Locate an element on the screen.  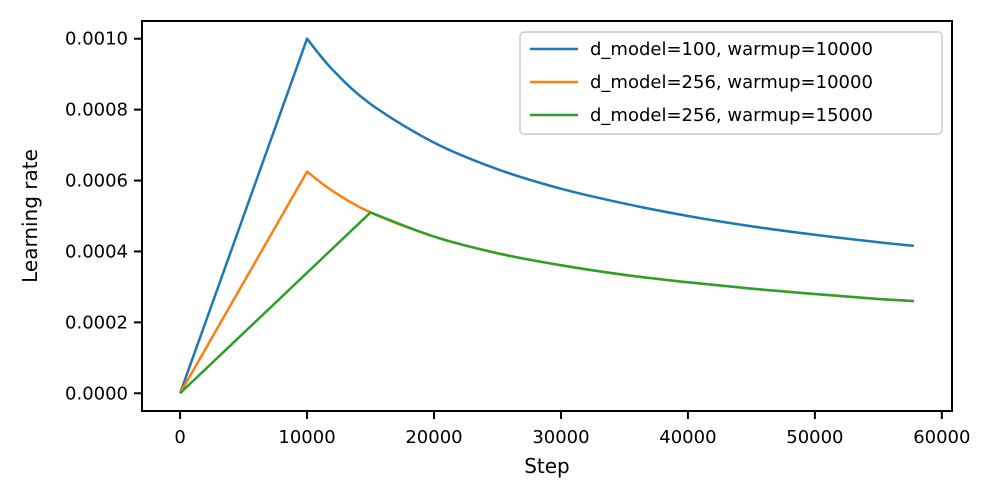
y-tick-label: 0.0000 is located at coordinates (96, 393).